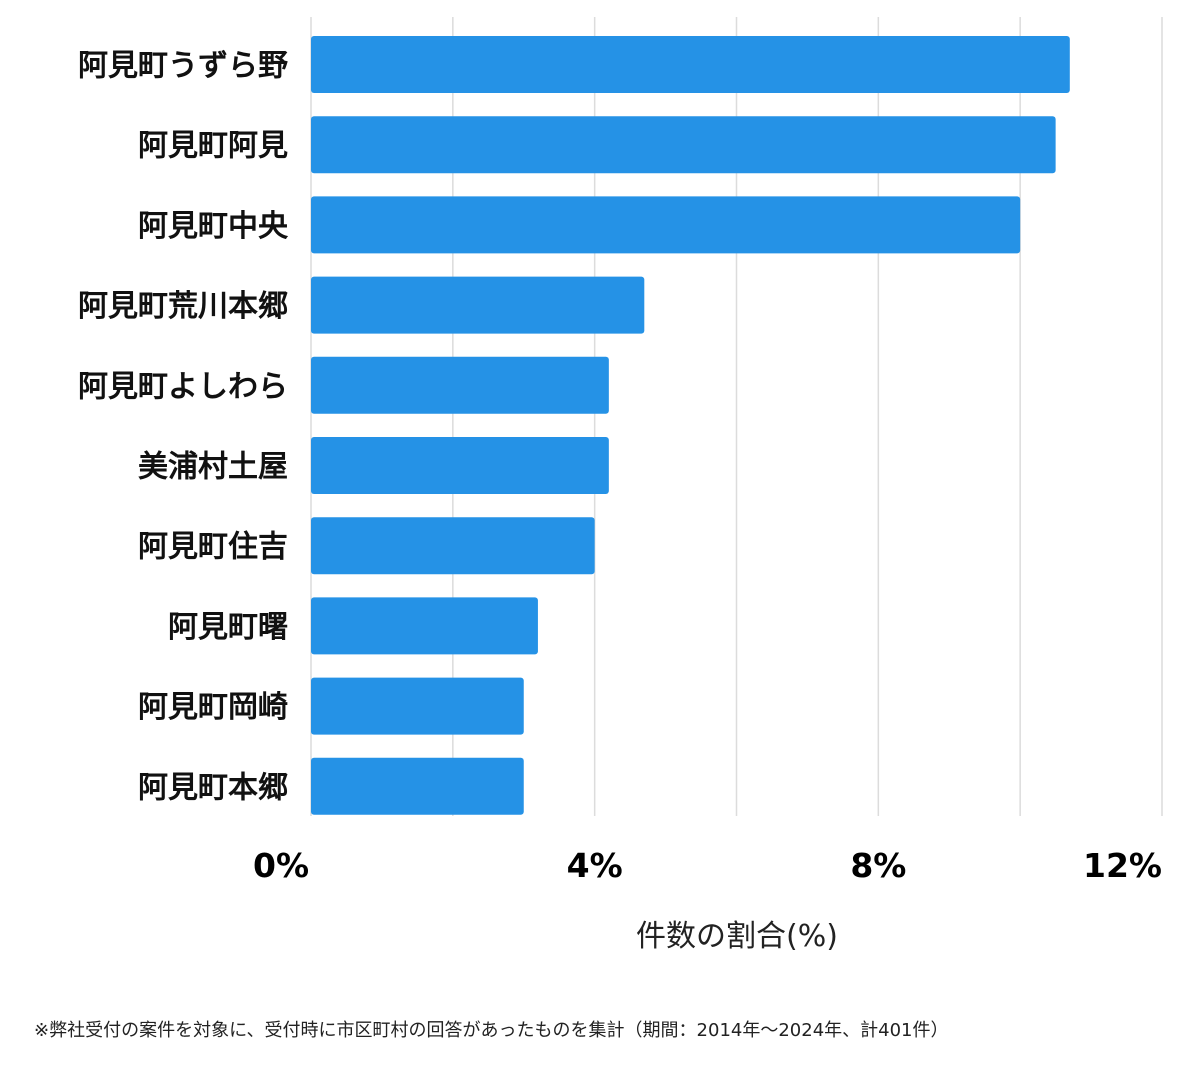 Image resolution: width=1200 pixels, height=1069 pixels. What do you see at coordinates (878, 865) in the screenshot?
I see `x-tick-label: 8%` at bounding box center [878, 865].